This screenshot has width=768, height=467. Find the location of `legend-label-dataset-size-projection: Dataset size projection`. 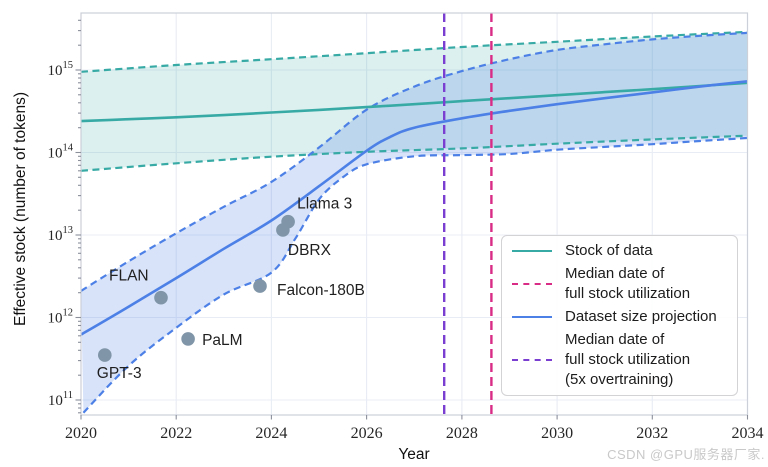

legend-label-dataset-size-projection: Dataset size projection is located at coordinates (641, 316).